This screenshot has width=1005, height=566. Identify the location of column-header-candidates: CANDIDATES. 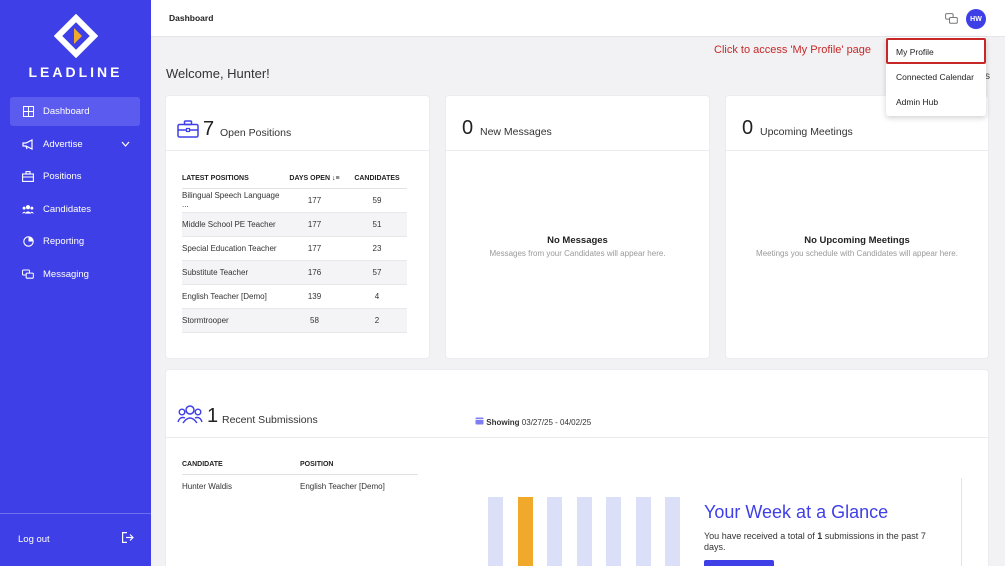
(377, 179).